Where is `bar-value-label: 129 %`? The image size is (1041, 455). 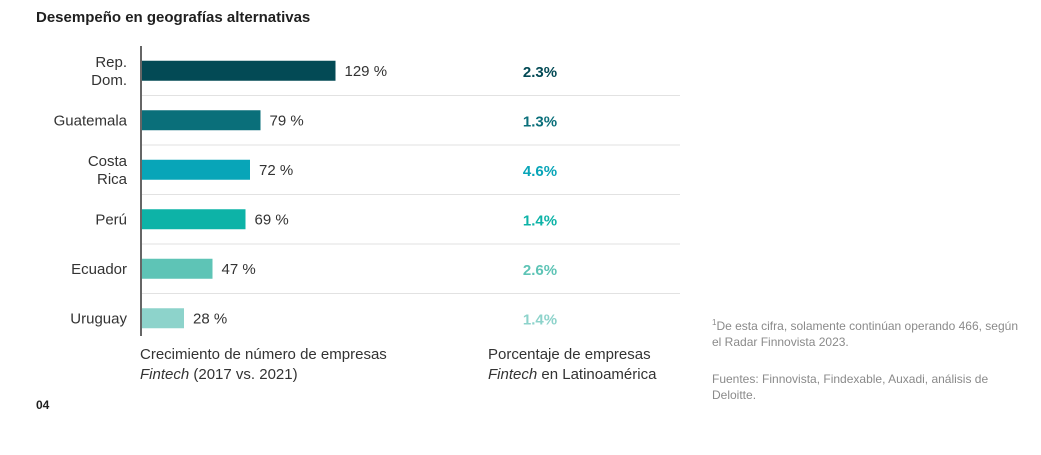
bar-value-label: 129 % is located at coordinates (366, 71).